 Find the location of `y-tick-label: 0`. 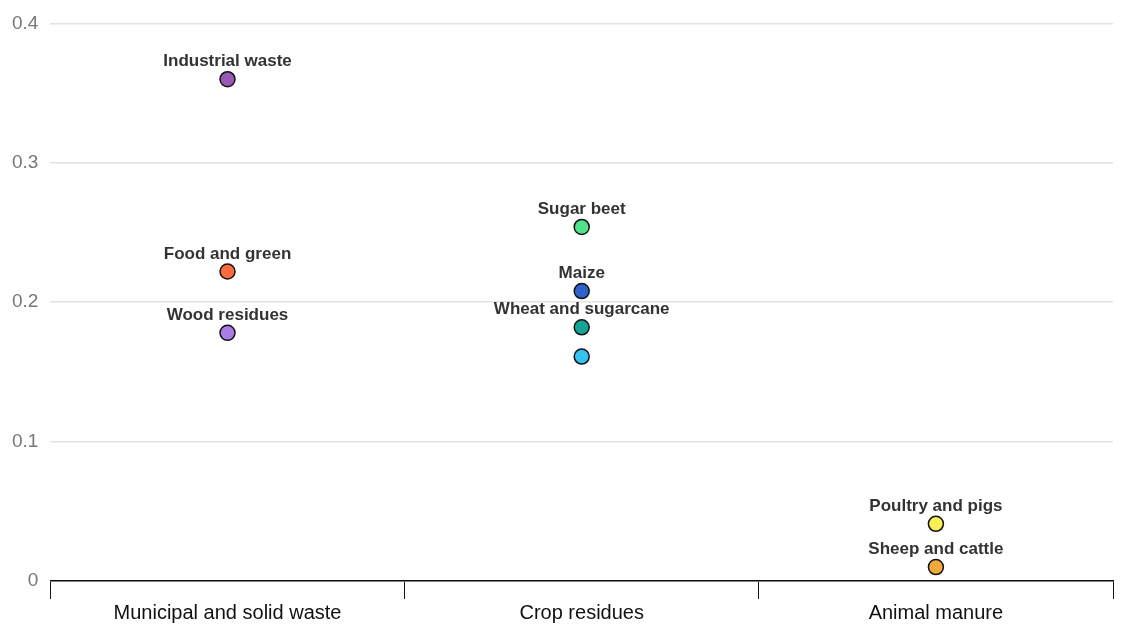

y-tick-label: 0 is located at coordinates (33, 580).